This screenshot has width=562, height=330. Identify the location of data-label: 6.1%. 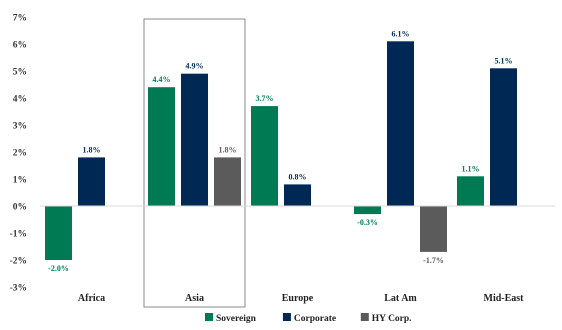
(401, 33).